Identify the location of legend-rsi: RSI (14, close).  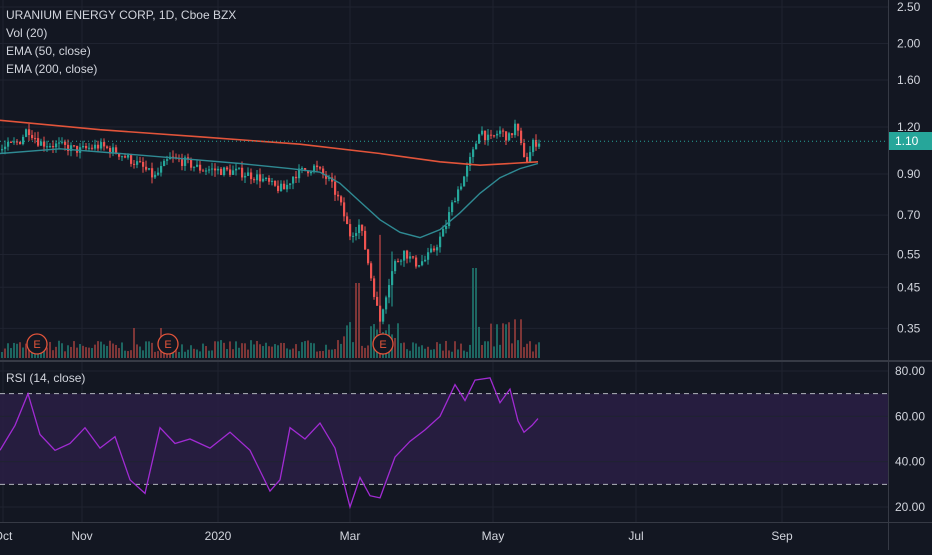
(46, 378).